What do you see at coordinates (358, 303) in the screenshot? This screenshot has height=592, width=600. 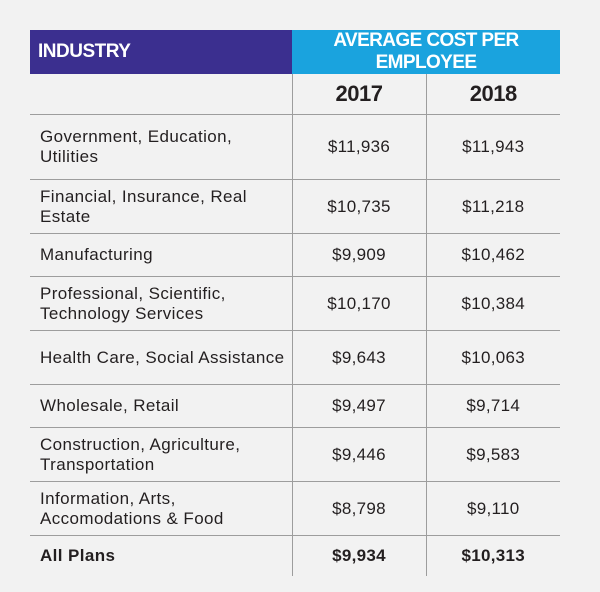 I see `value-2017-cell: $10,170` at bounding box center [358, 303].